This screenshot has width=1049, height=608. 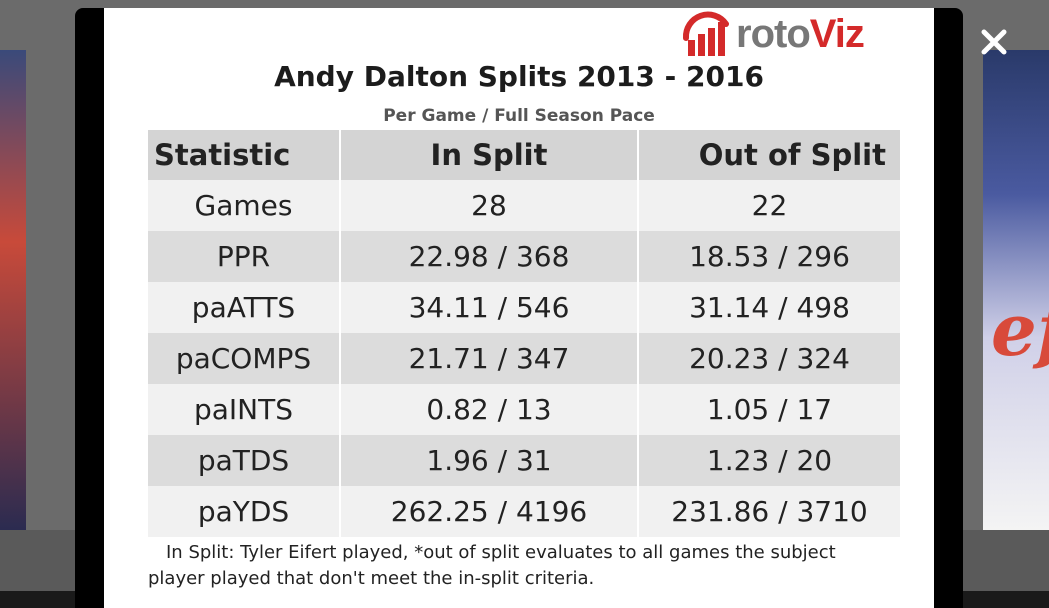 I want to click on table-row: paCOMPS 21.71 / 347 20.23 / 324, so click(x=524, y=358).